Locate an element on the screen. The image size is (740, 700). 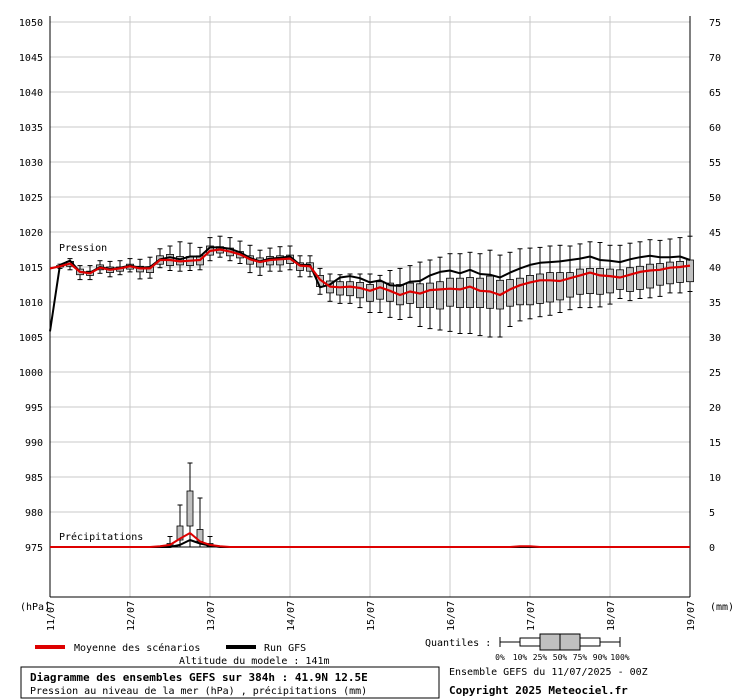
copyright: Copyright 2025 Meteociel.fr is located at coordinates (538, 690).